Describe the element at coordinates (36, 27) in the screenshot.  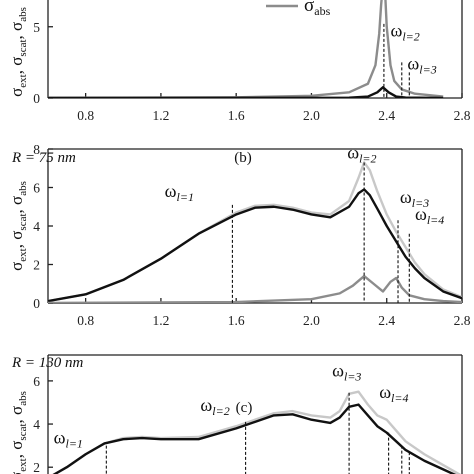
I see `y-tick-label: 5` at that location.